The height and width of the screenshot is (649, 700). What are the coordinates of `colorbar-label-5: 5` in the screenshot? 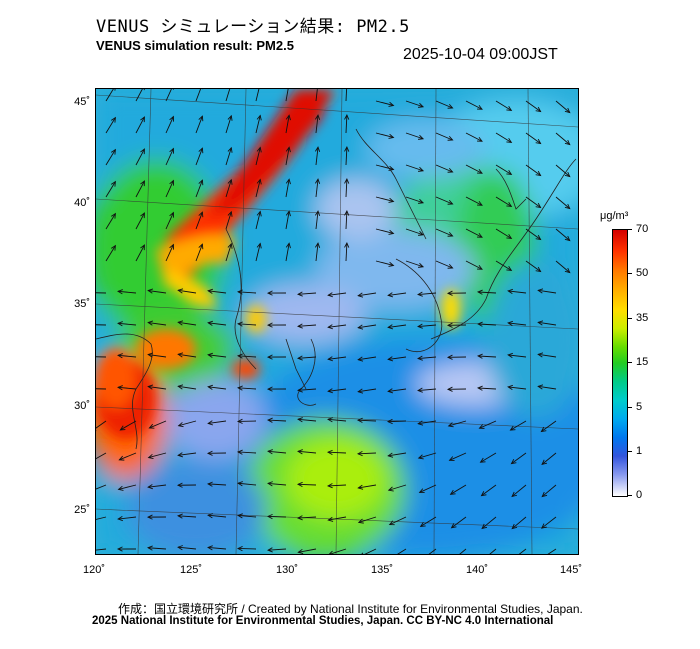 It's located at (639, 407).